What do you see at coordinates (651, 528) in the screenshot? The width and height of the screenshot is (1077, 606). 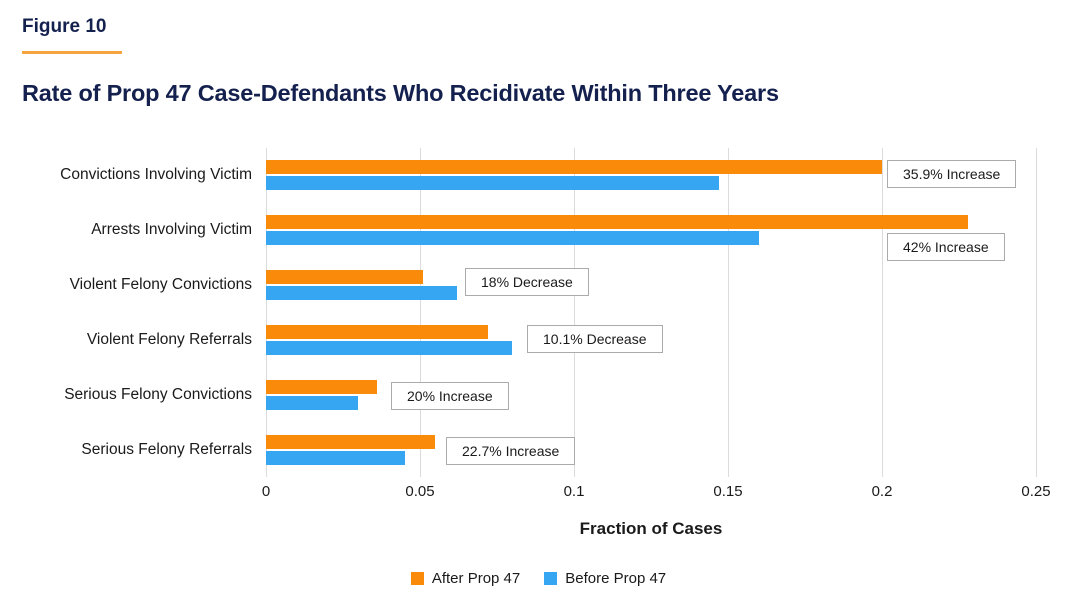 I see `x-axis-label: Fraction of Cases` at bounding box center [651, 528].